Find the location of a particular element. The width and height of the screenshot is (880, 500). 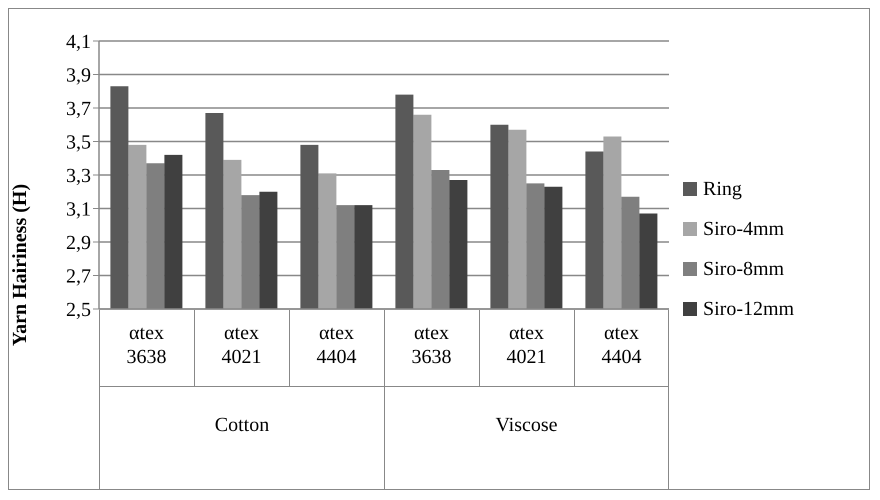

legend-label: Siro-12mm is located at coordinates (748, 309).